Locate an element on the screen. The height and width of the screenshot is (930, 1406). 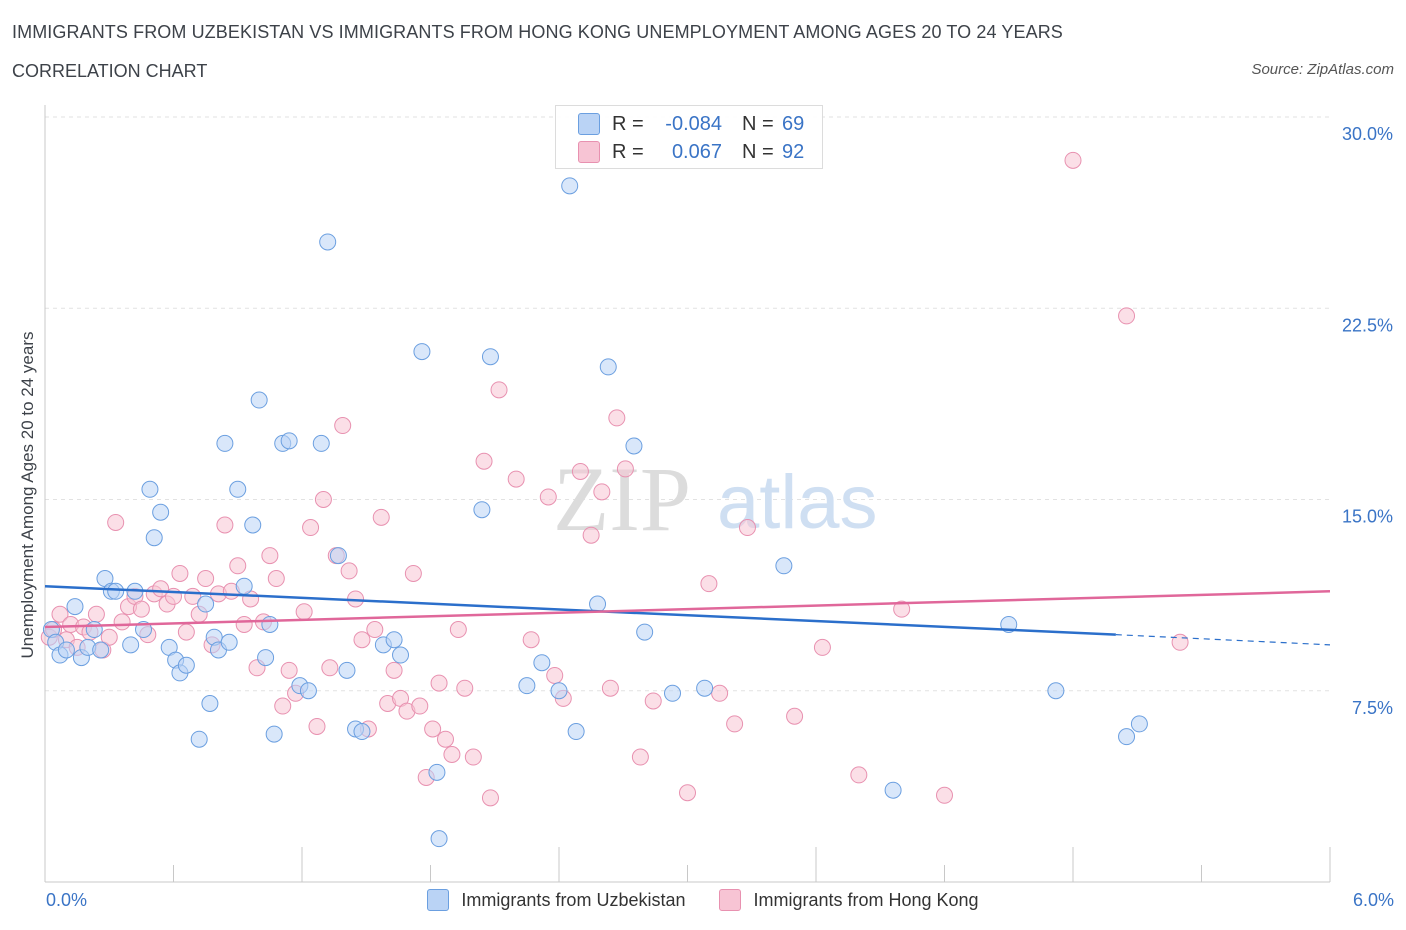
y-tick-label: 15.0% is located at coordinates (1367, 517).